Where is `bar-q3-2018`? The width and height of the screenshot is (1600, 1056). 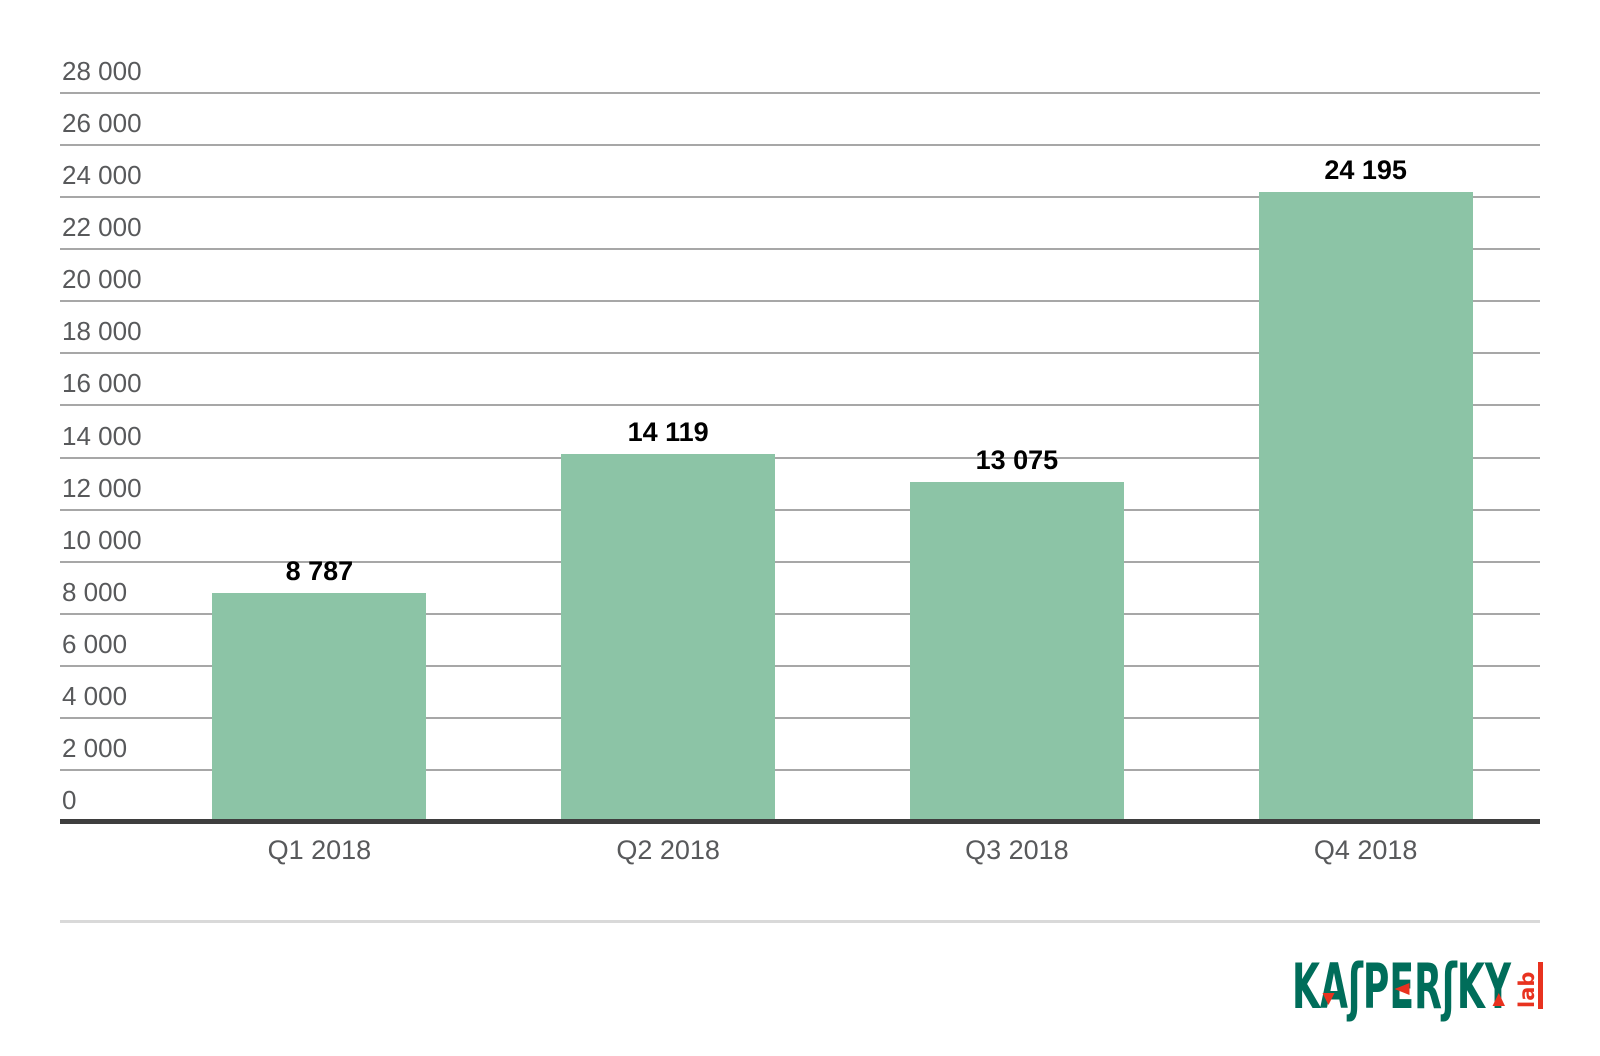
bar-q3-2018 is located at coordinates (1016, 651).